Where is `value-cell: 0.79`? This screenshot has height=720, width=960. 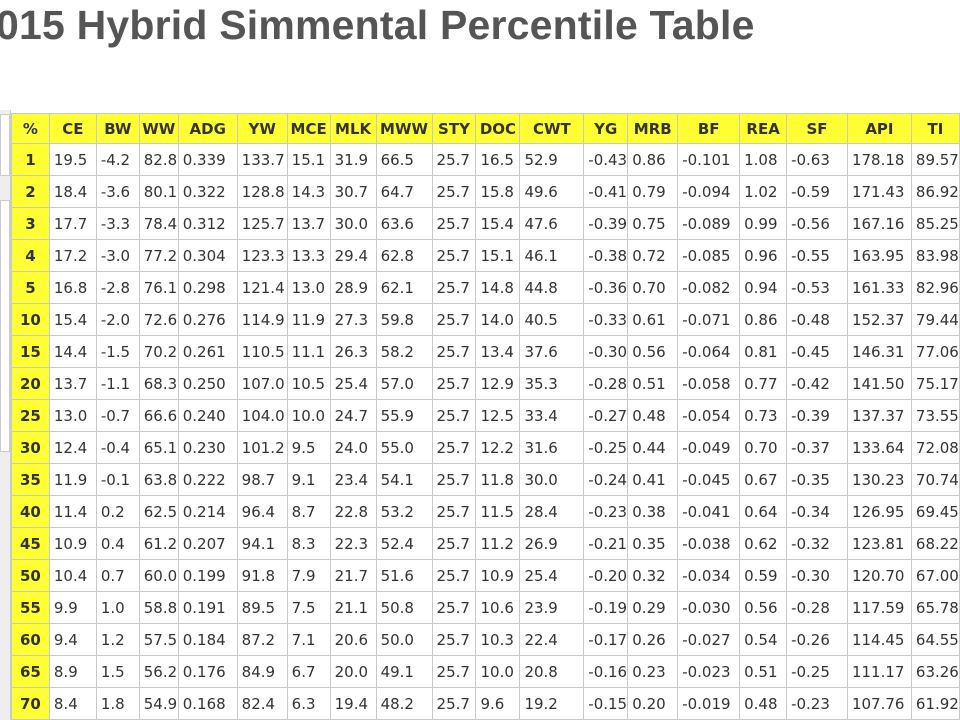
value-cell: 0.79 is located at coordinates (653, 191).